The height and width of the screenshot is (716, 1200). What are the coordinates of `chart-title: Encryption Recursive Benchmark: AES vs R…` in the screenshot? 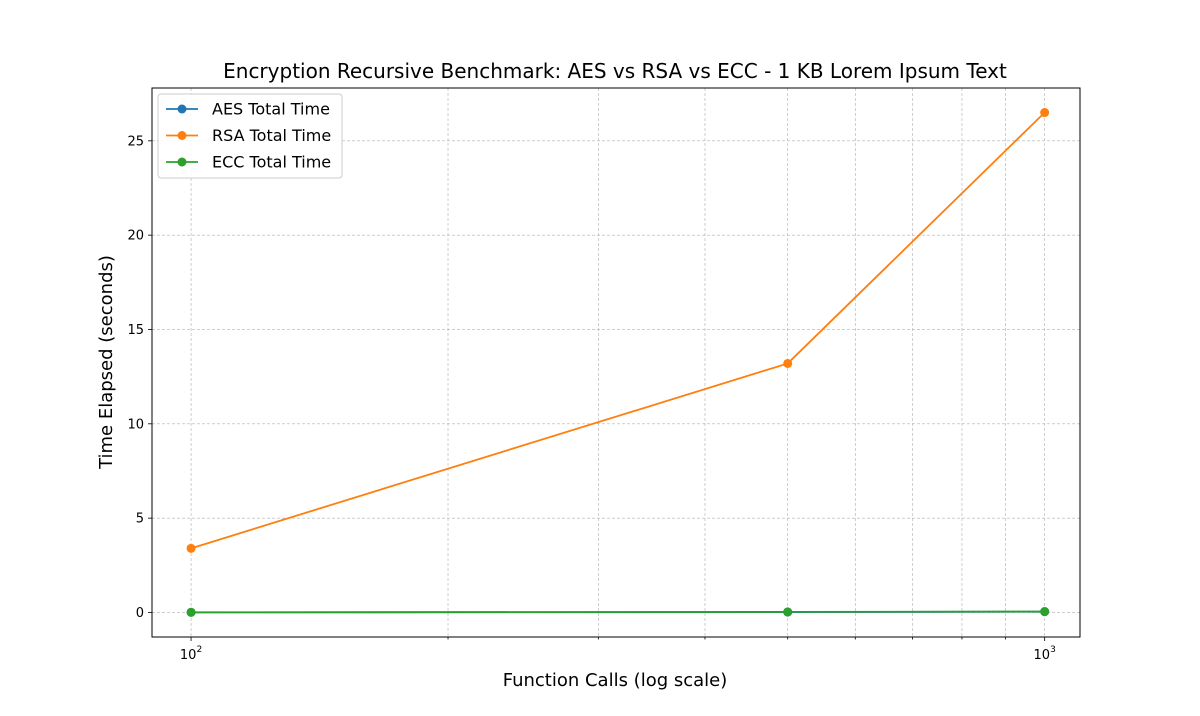 It's located at (615, 71).